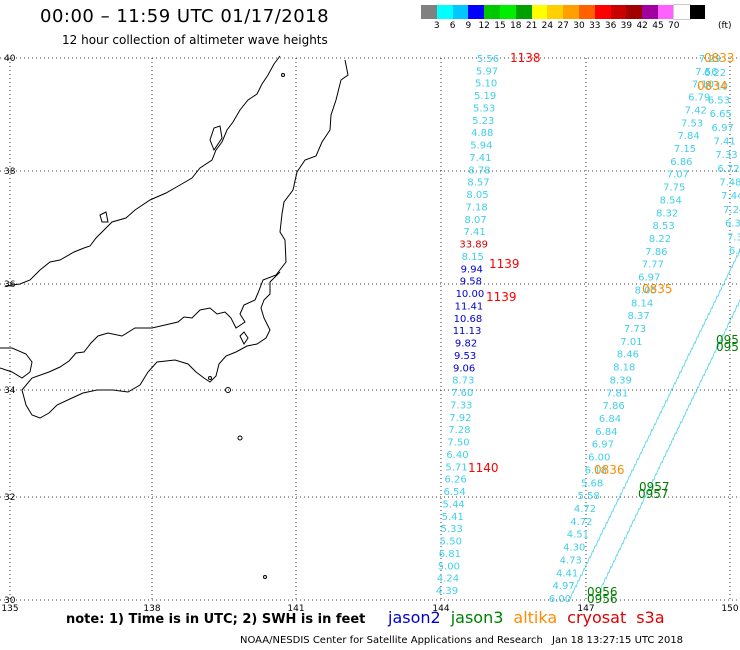 The width and height of the screenshot is (740, 650). What do you see at coordinates (10, 601) in the screenshot?
I see `latitude-label: 30` at bounding box center [10, 601].